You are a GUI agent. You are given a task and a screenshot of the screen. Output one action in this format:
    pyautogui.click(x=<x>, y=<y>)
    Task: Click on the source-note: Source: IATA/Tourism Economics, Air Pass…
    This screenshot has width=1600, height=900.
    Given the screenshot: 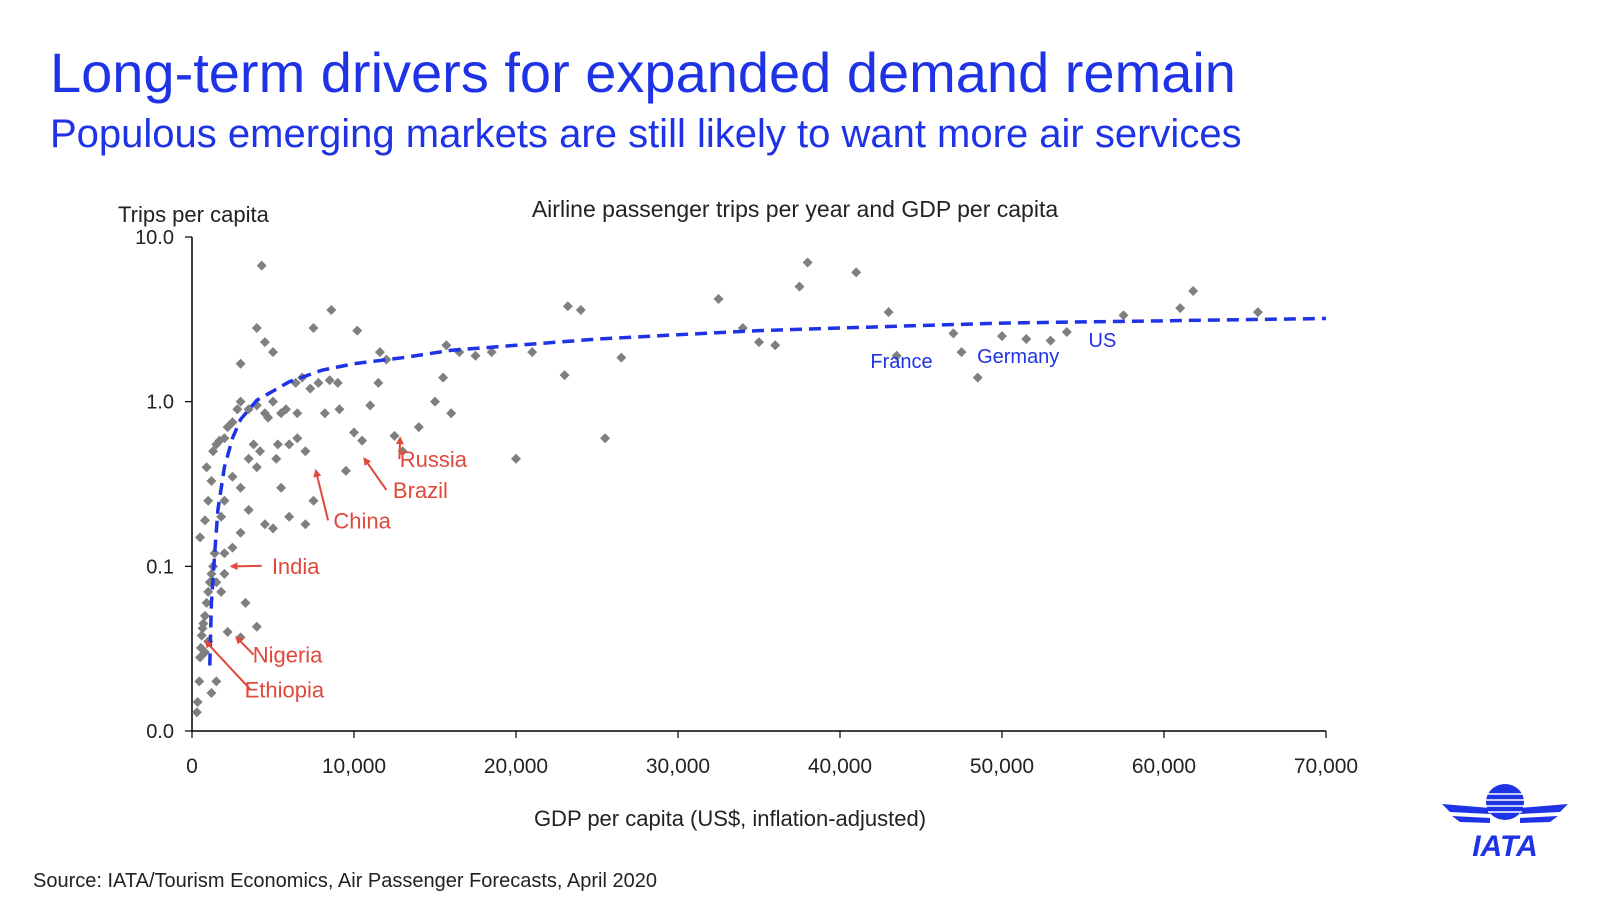 What is the action you would take?
    pyautogui.click(x=345, y=881)
    